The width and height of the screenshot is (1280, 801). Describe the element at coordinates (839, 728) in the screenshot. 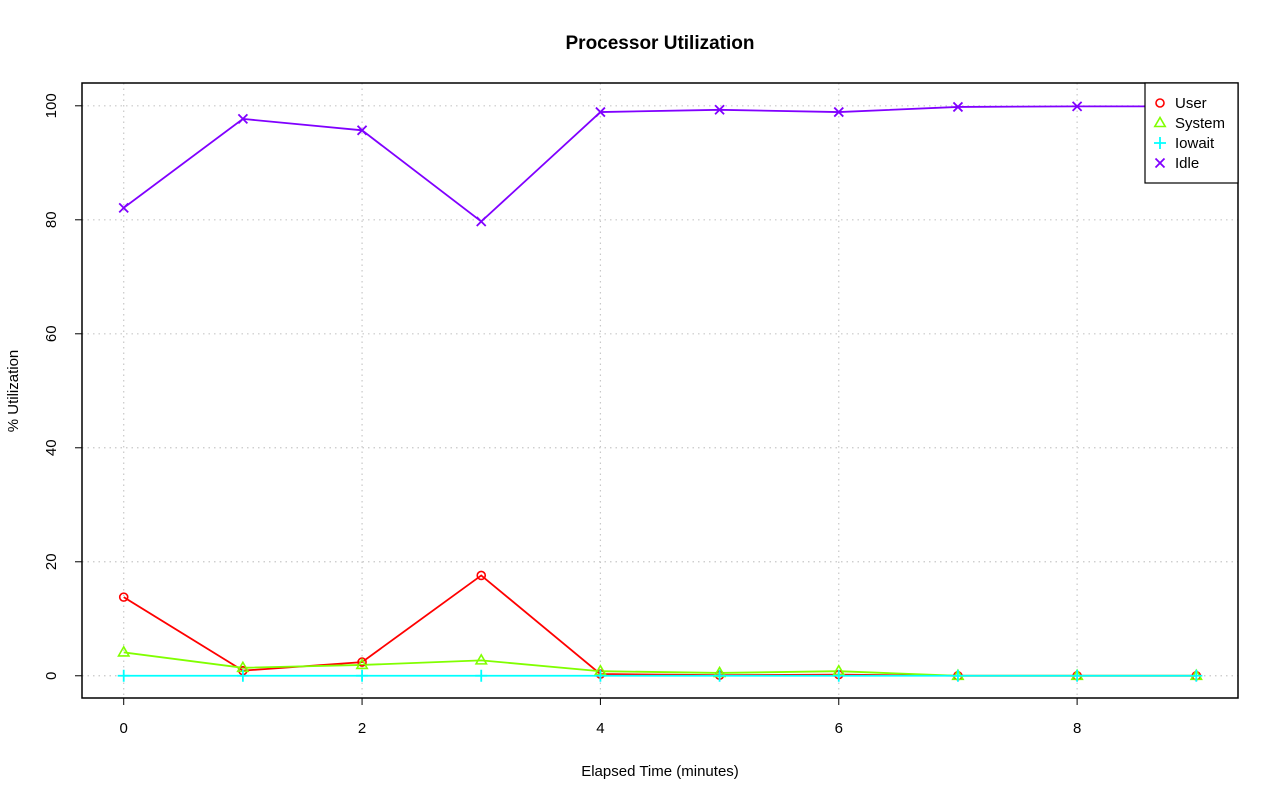

I see `x-tick-label: 6` at that location.